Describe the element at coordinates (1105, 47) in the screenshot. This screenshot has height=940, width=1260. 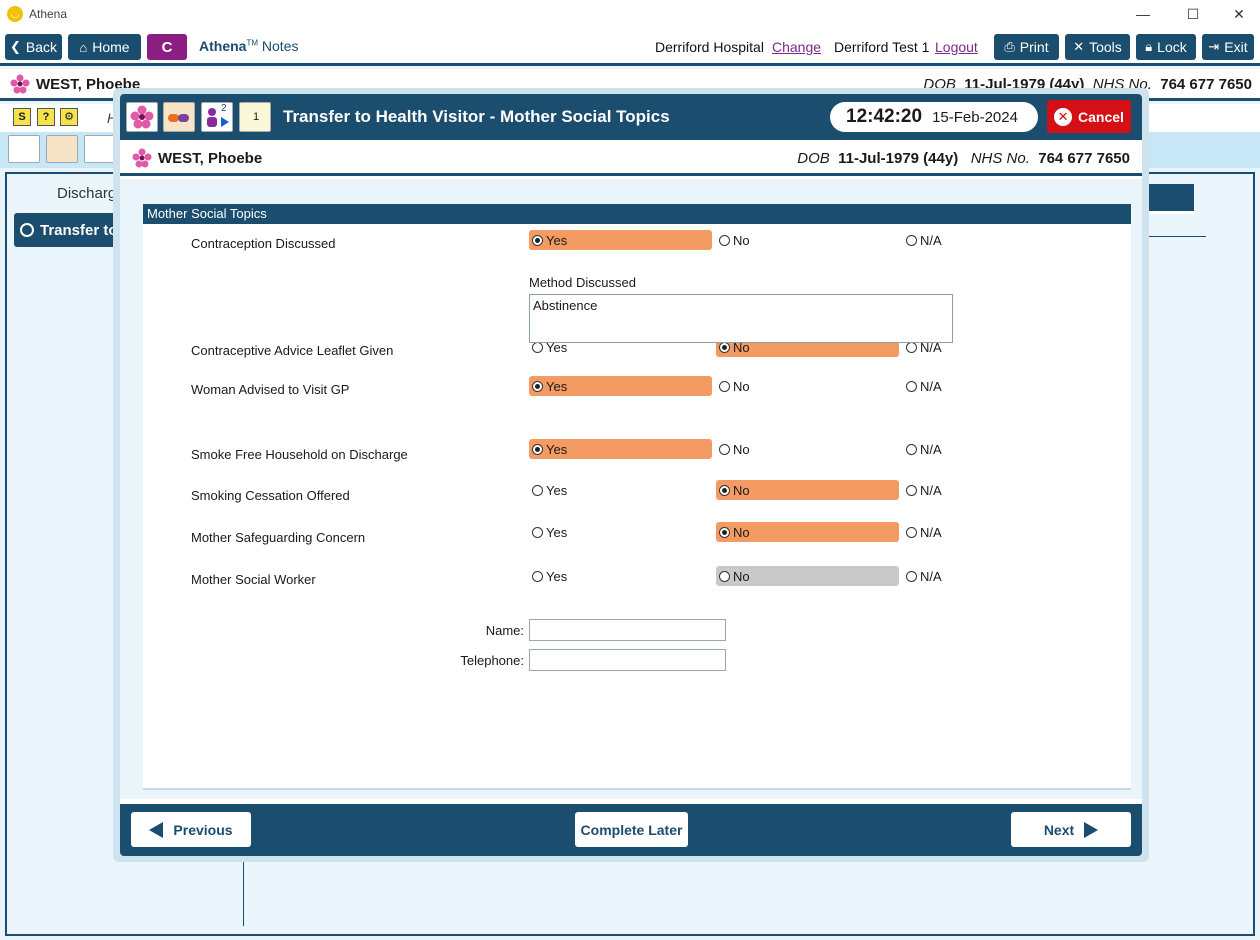
I see `tools-label: Tools` at that location.